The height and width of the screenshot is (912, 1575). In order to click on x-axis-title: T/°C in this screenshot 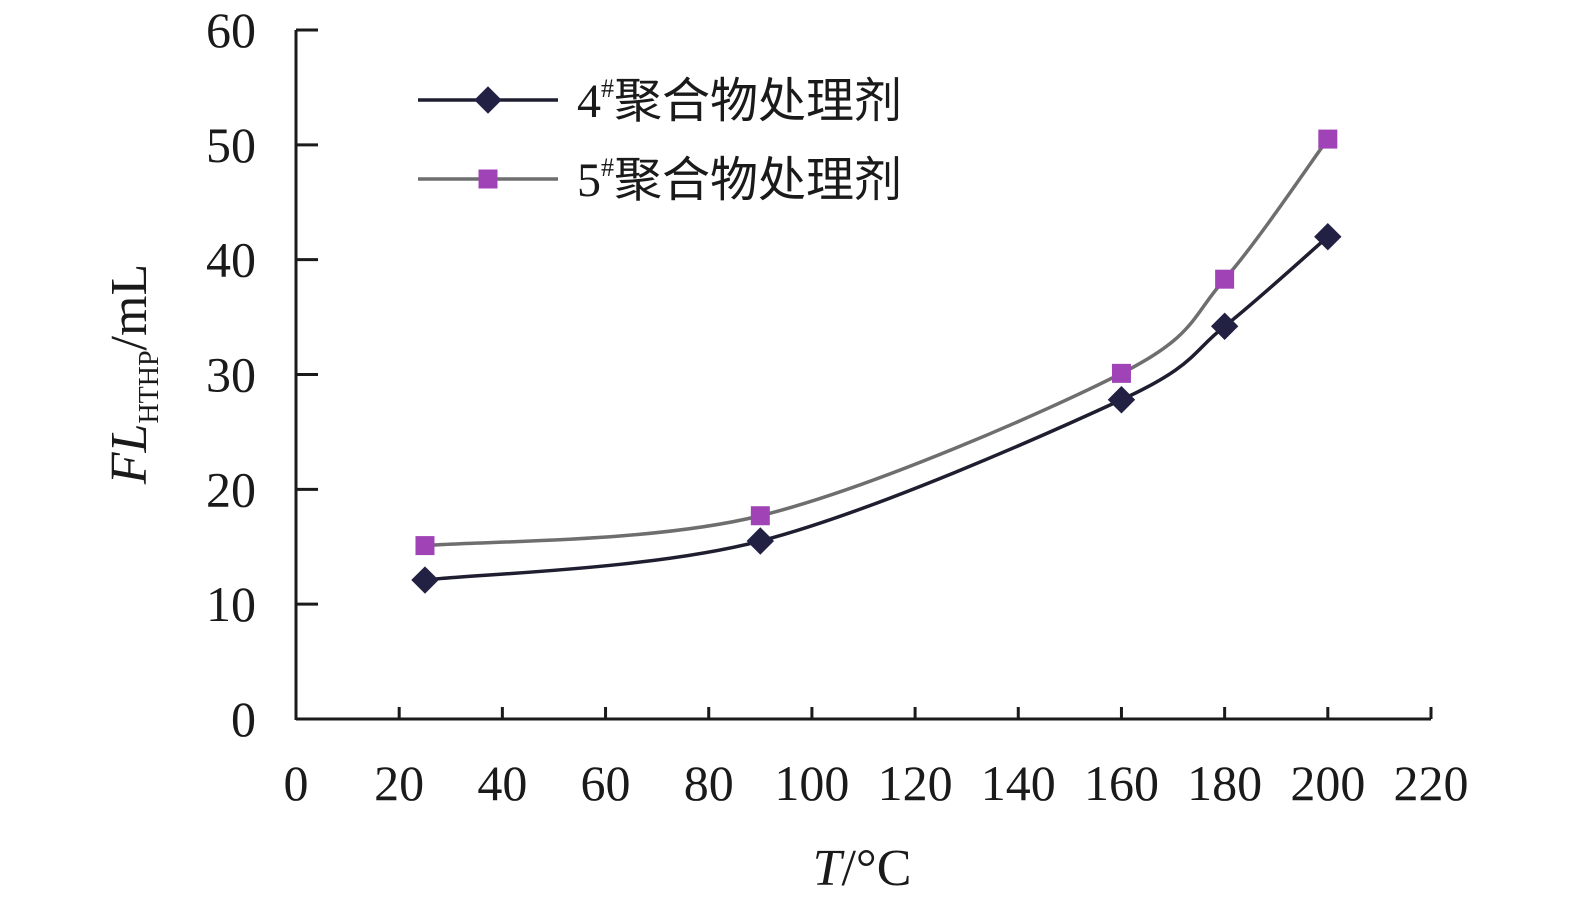, I will do `click(862, 868)`.